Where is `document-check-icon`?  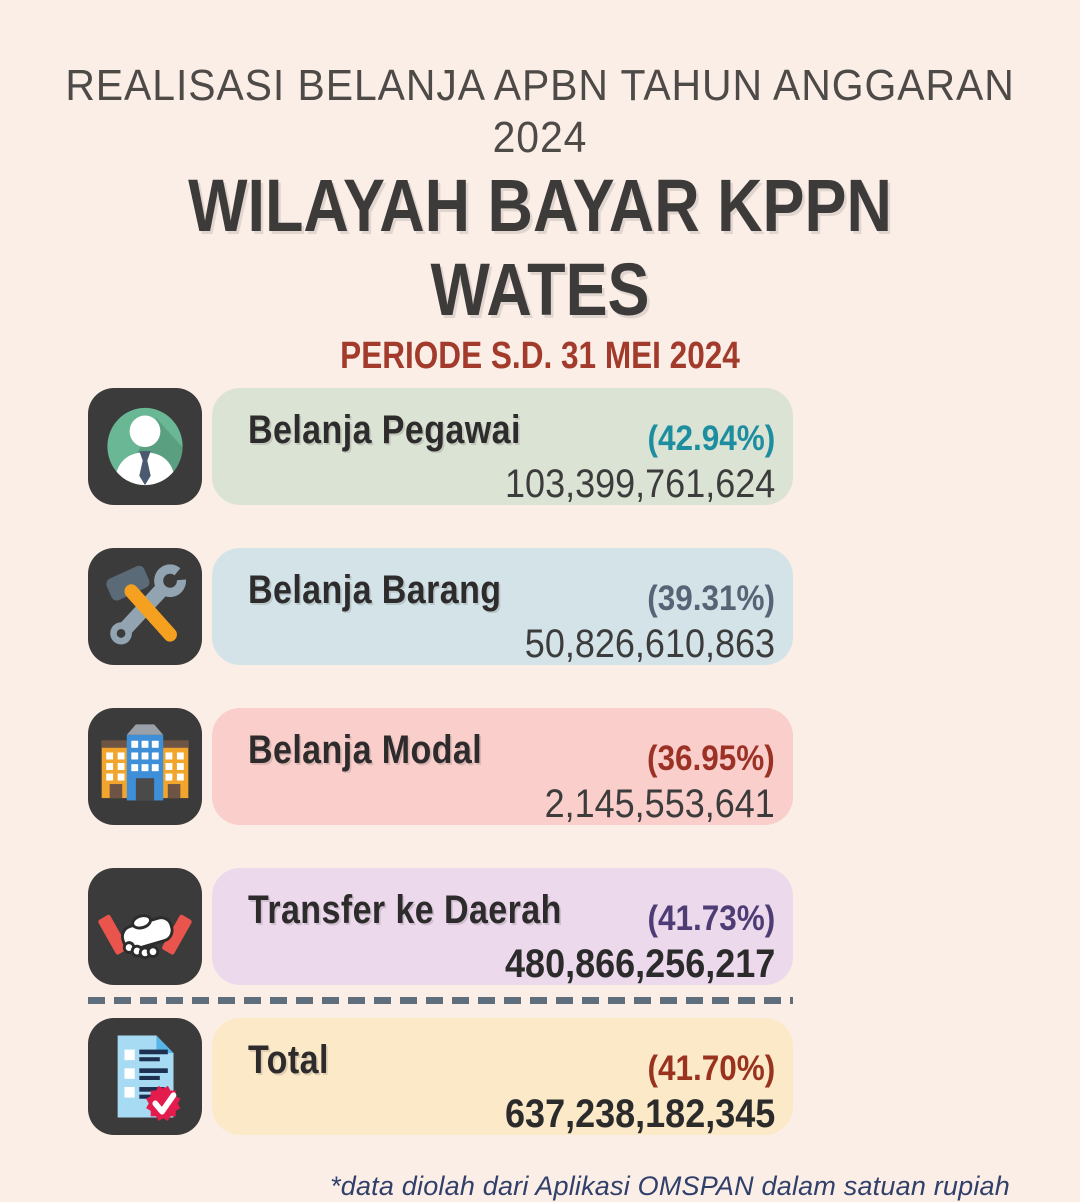 document-check-icon is located at coordinates (149, 1078).